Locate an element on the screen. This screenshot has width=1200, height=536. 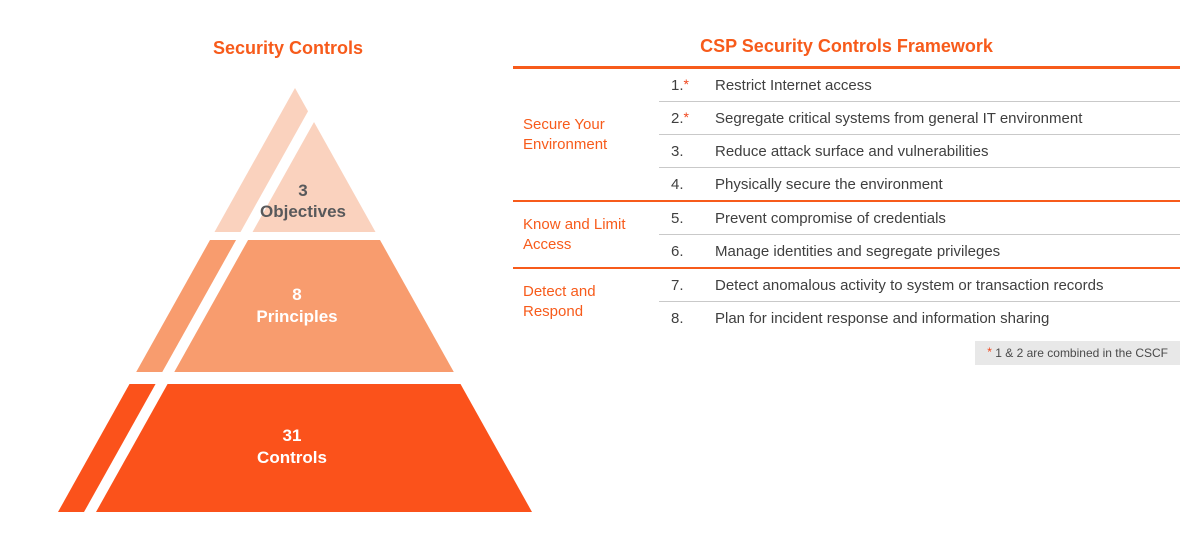
tier-objectives-label: Objectives is located at coordinates (303, 211).